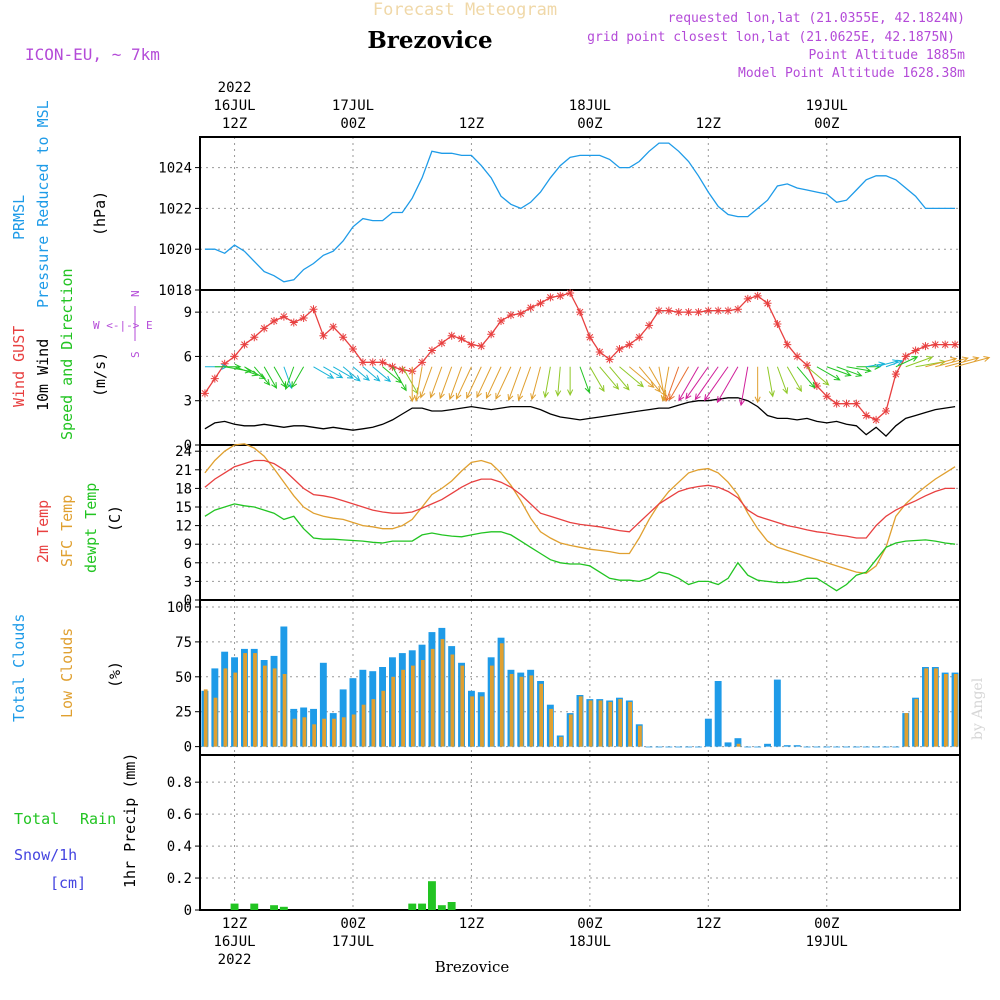  Describe the element at coordinates (188, 402) in the screenshot. I see `wind-ytick-label: 3` at that location.